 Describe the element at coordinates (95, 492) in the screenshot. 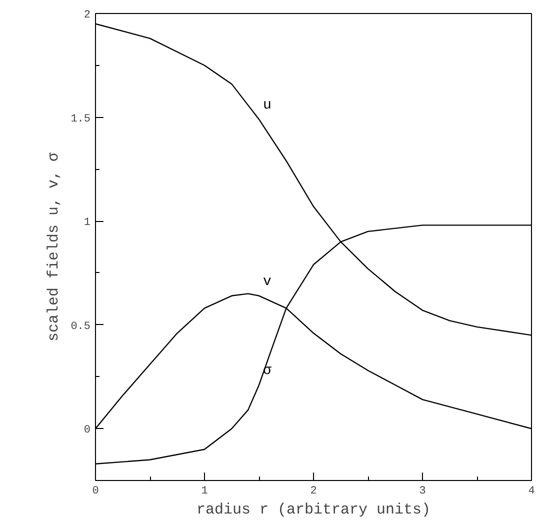

I see `x-tick-label: 0` at that location.